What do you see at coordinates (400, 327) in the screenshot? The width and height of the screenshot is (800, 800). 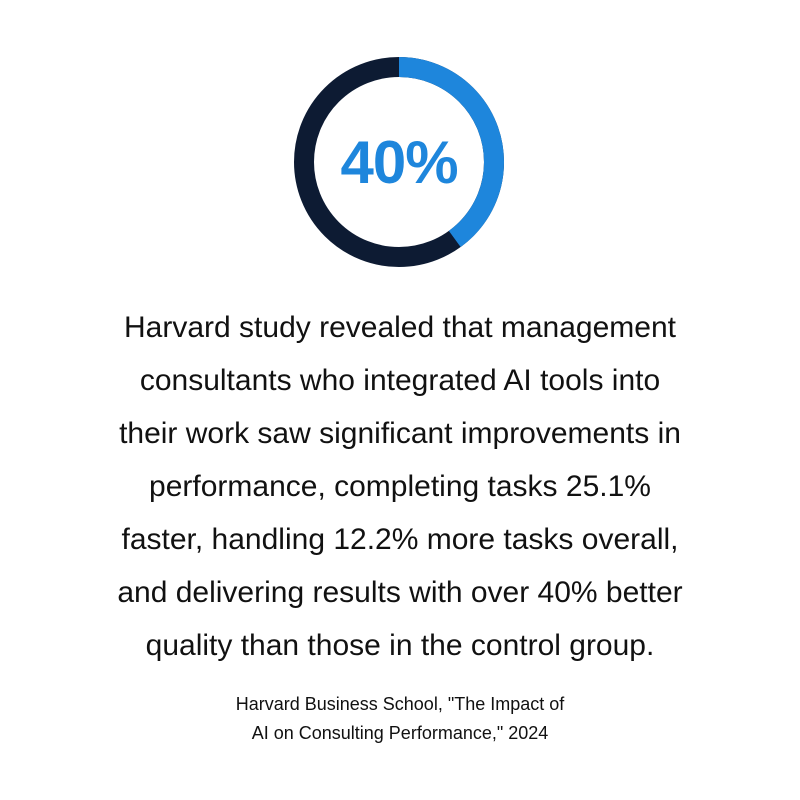 I see `body-line: Harvard study revealed that management` at bounding box center [400, 327].